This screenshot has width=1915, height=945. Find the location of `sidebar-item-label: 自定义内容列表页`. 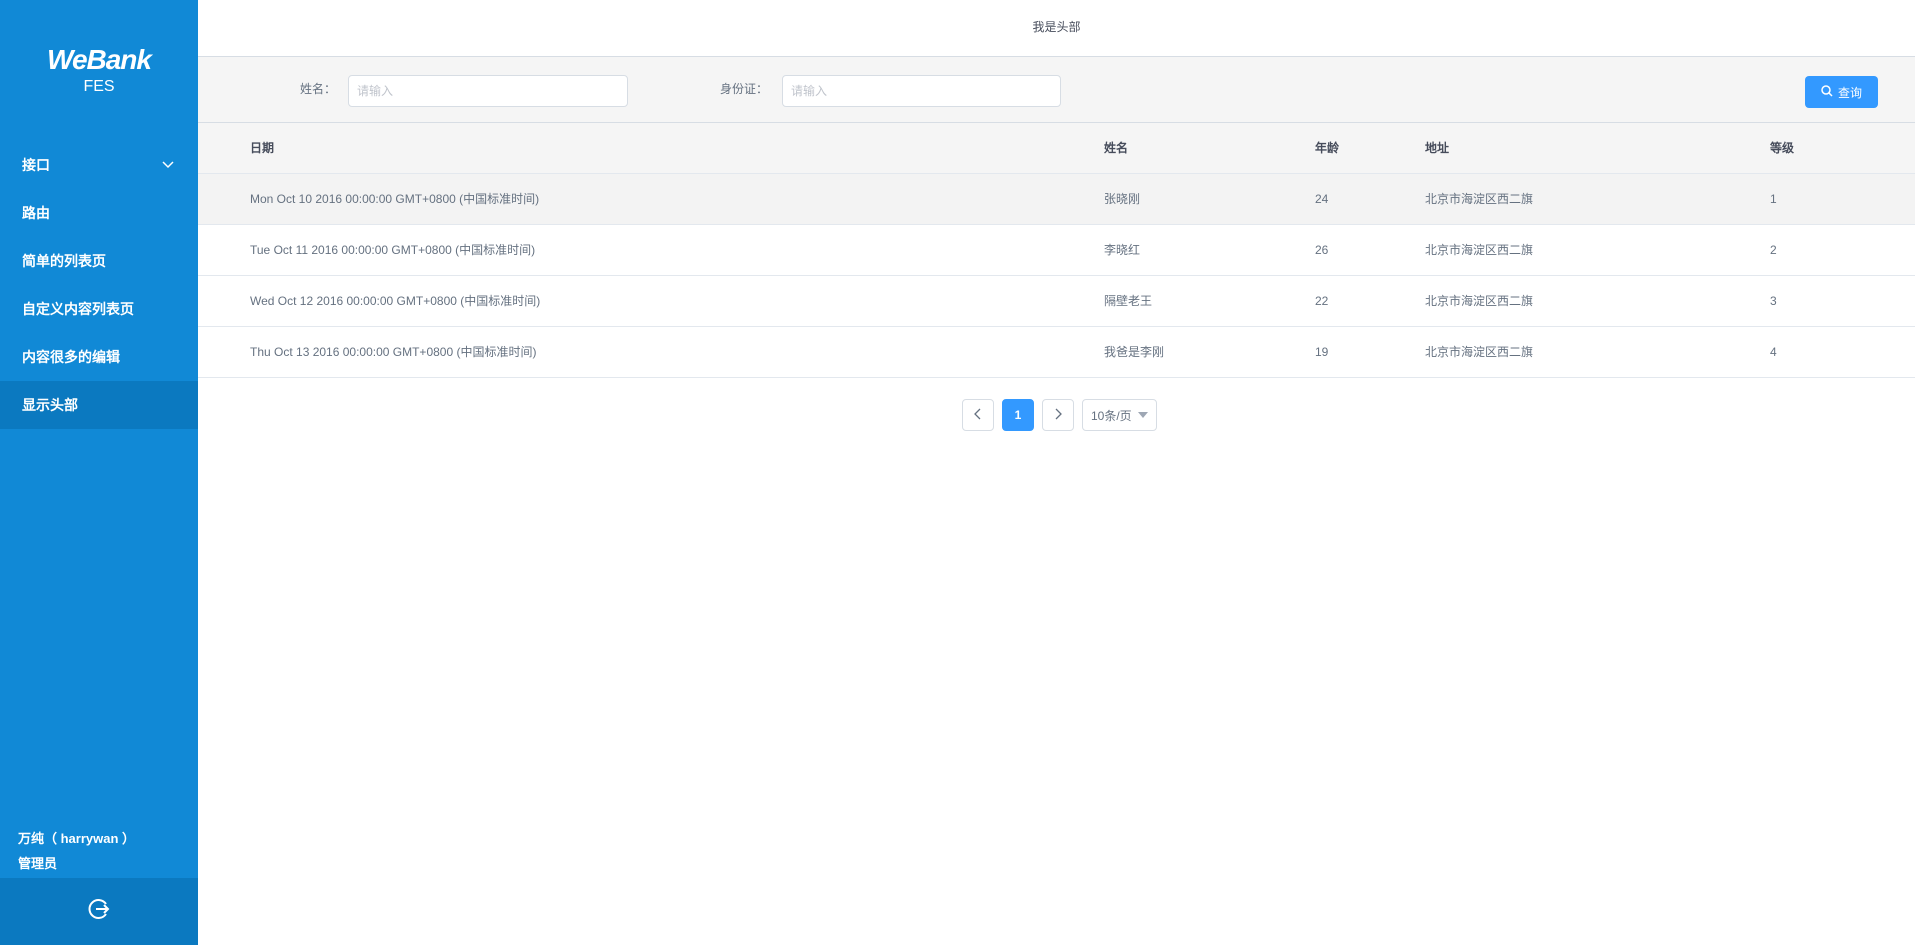

sidebar-item-label: 自定义内容列表页 is located at coordinates (78, 309).